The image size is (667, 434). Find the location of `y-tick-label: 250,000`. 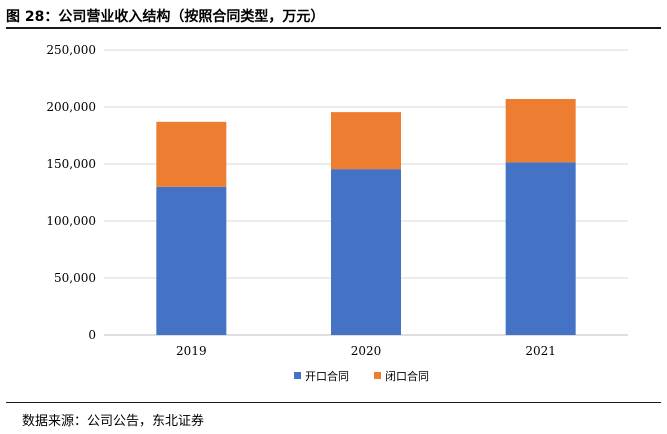

y-tick-label: 250,000 is located at coordinates (71, 50).